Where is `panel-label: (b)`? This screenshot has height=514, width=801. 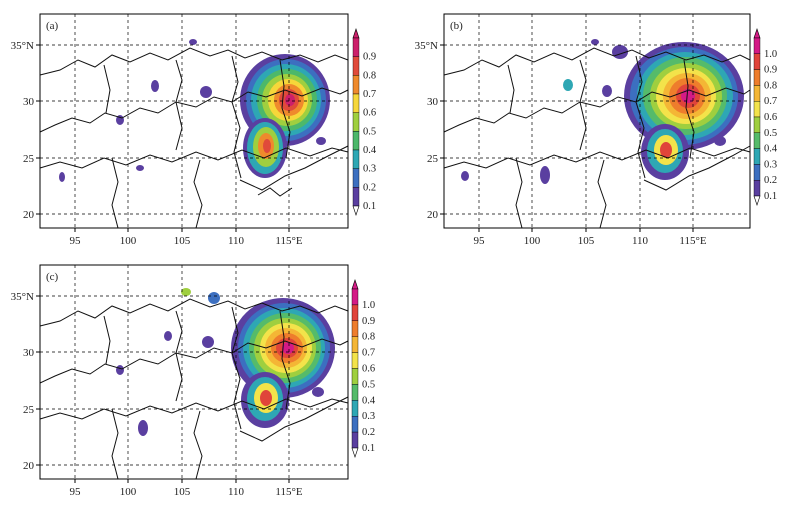 panel-label: (b) is located at coordinates (456, 26).